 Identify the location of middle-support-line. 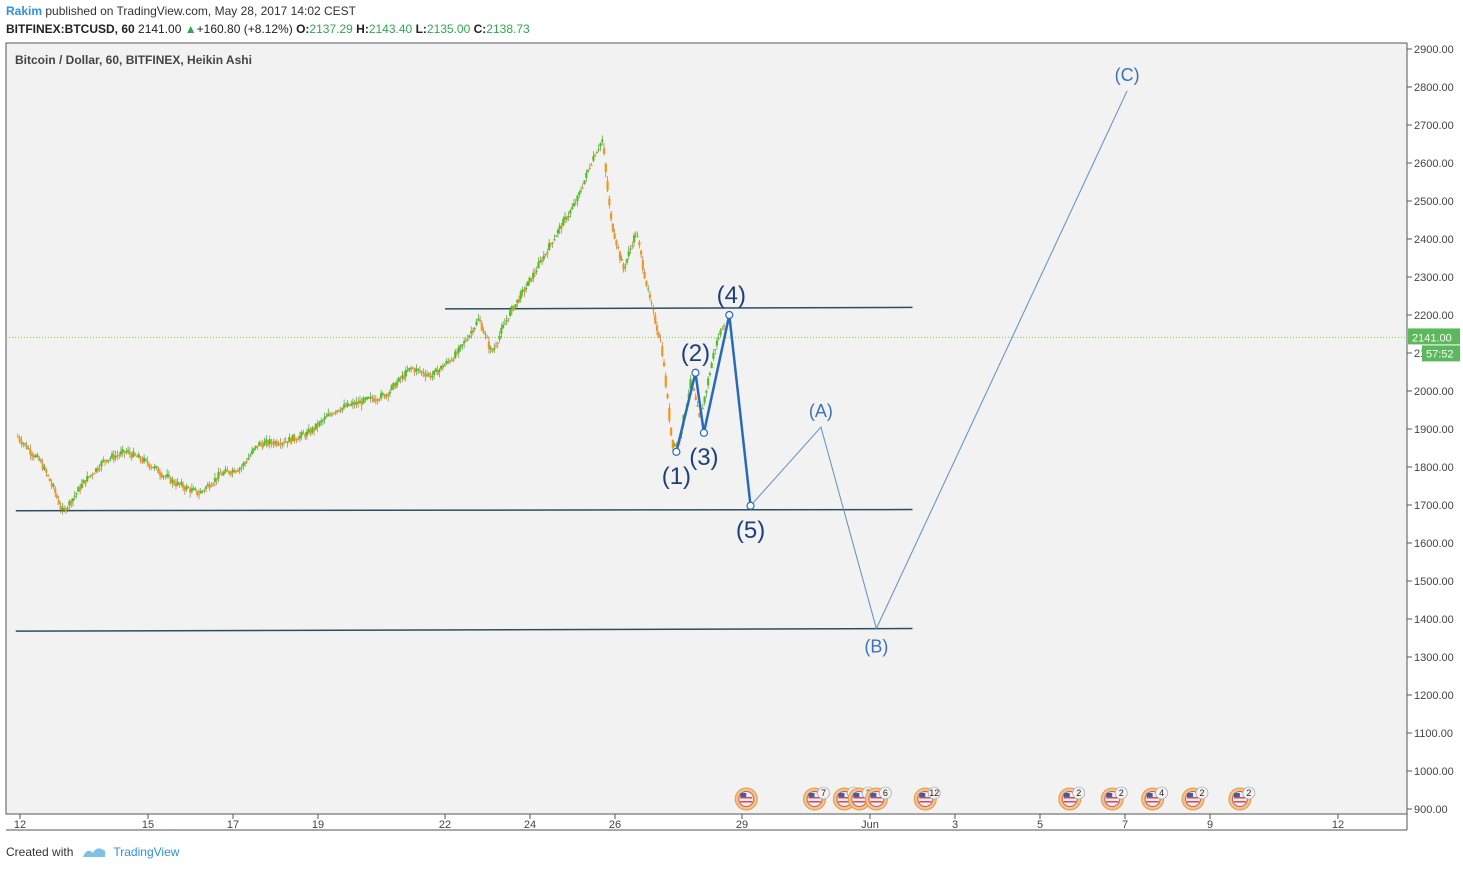
(464, 510).